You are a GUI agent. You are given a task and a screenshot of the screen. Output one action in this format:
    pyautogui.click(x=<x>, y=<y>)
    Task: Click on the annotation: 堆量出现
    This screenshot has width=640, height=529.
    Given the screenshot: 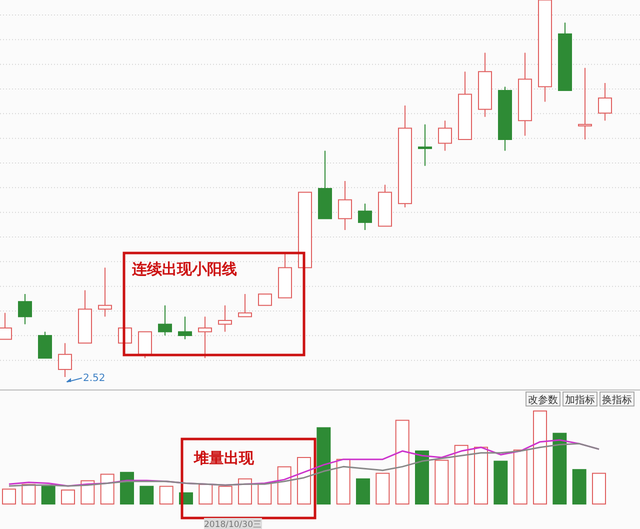 What is the action you would take?
    pyautogui.click(x=224, y=458)
    